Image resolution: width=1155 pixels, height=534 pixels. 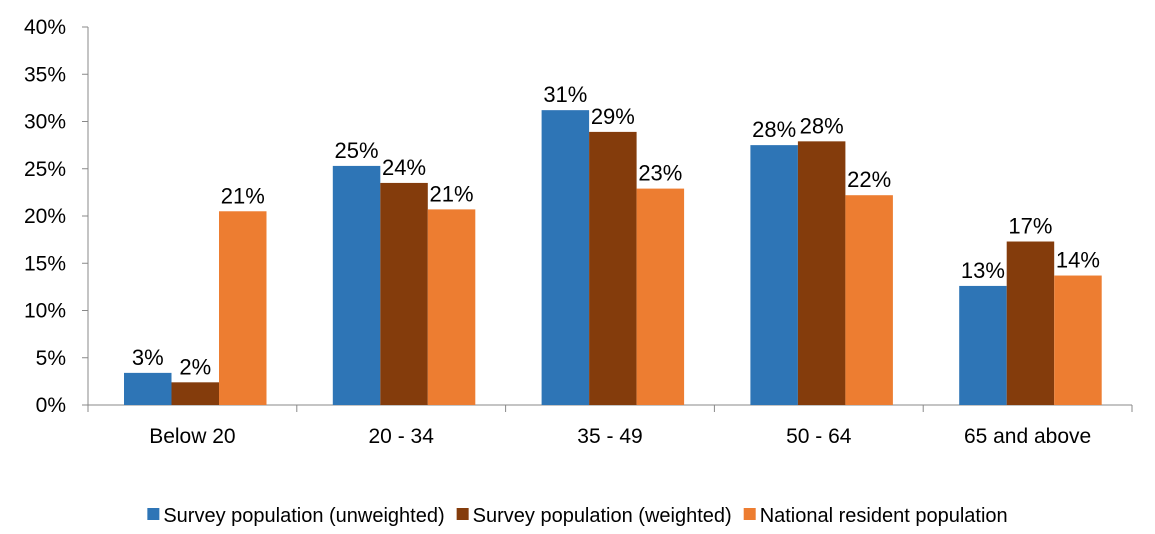 I want to click on legend-item: Survey population (unweighted), so click(x=296, y=516).